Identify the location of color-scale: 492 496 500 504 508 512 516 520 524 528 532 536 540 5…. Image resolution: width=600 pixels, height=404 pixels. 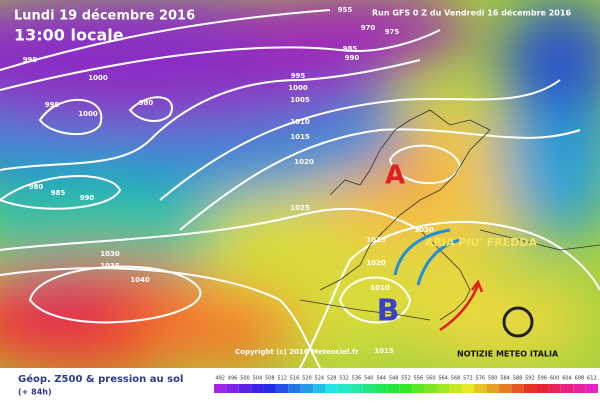
(406, 384).